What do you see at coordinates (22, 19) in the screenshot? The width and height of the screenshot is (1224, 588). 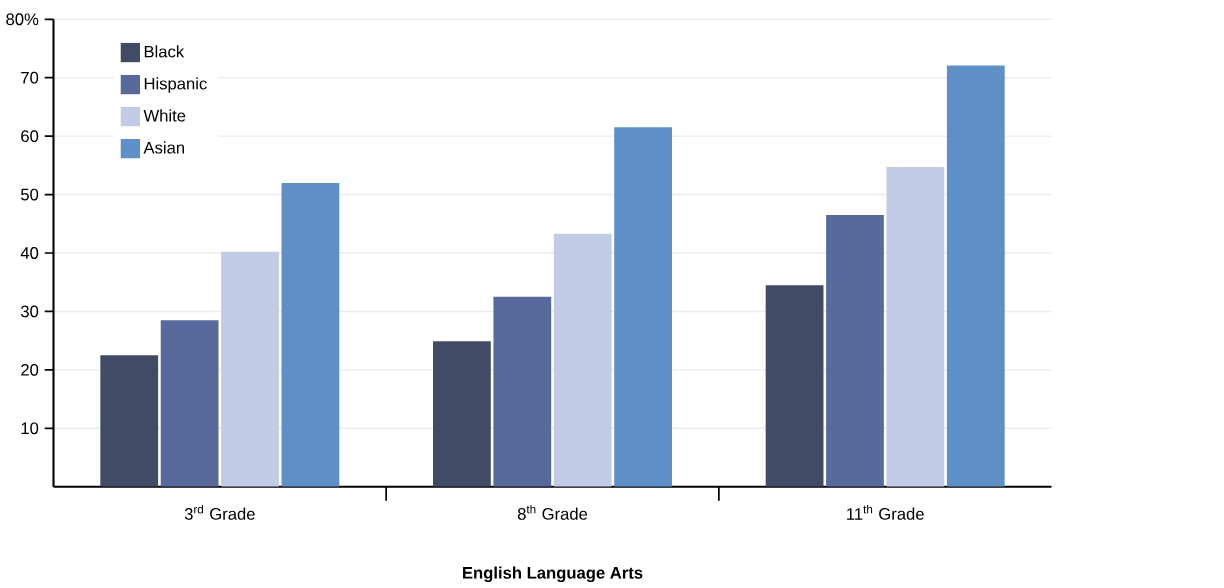 I see `y-tick-label: 80%` at bounding box center [22, 19].